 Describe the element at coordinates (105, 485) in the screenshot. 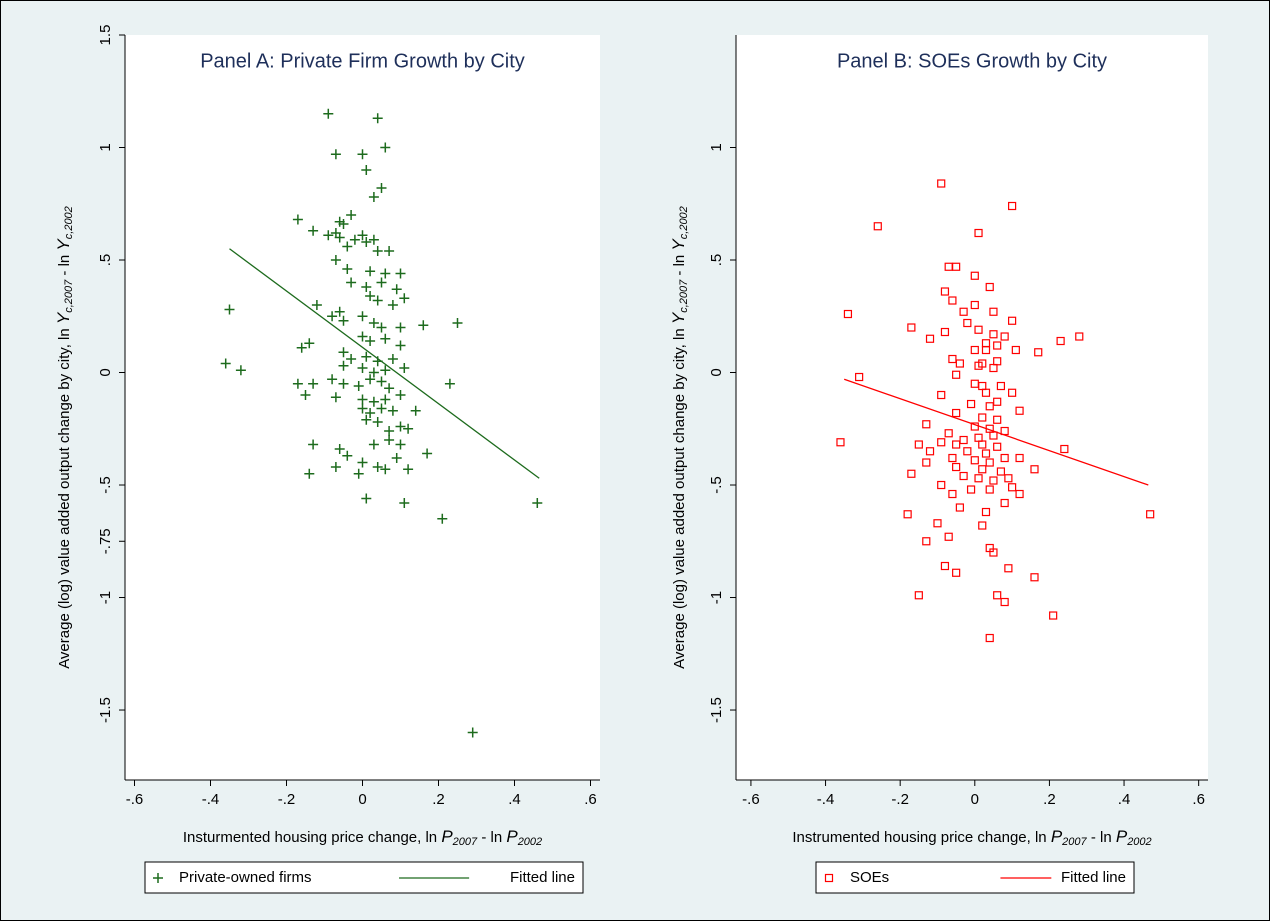

I see `y-tick-label: -.5` at that location.